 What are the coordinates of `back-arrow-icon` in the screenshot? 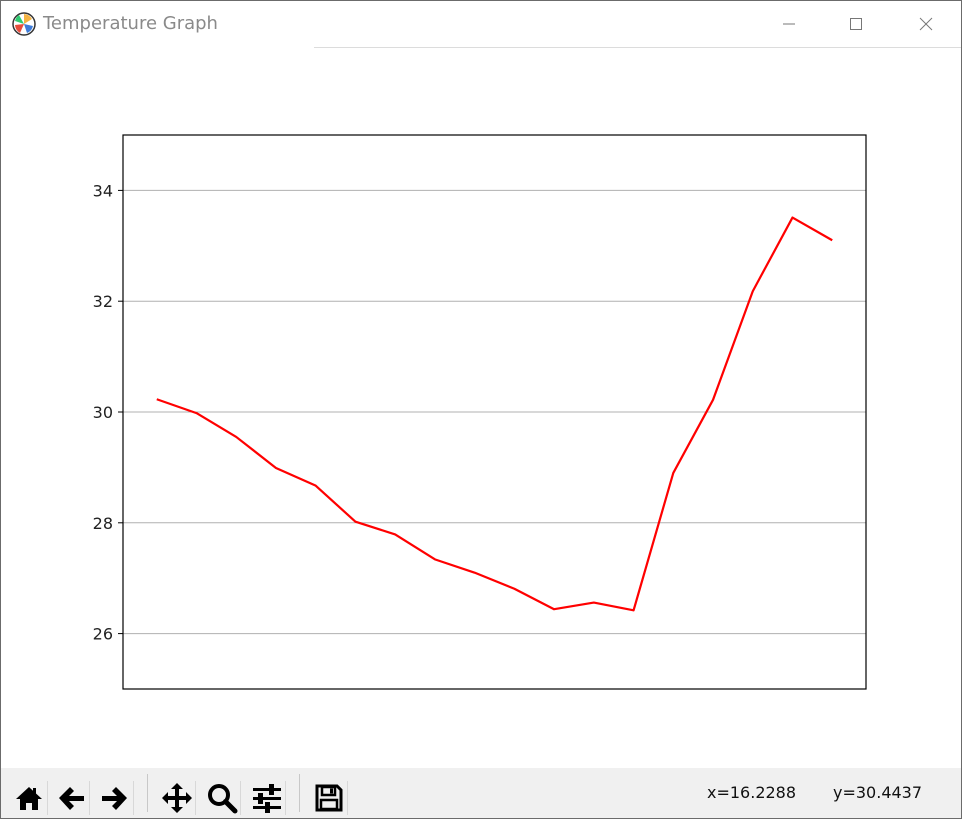 It's located at (71, 798).